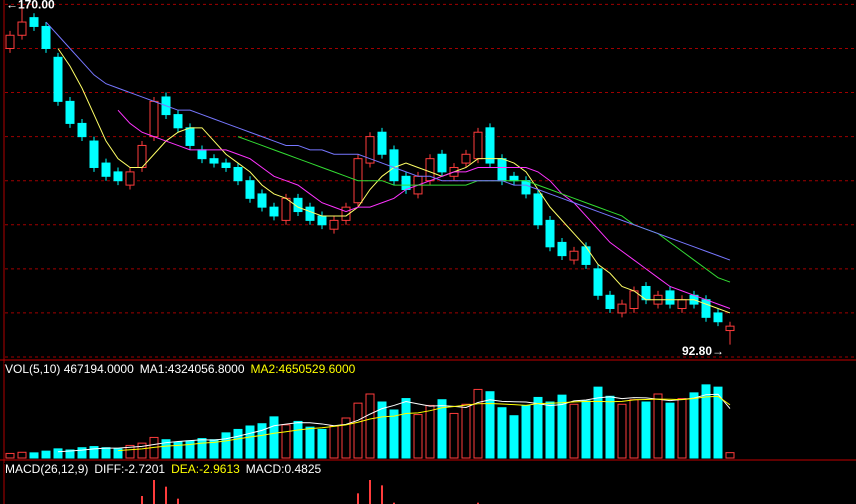  Describe the element at coordinates (46, 469) in the screenshot. I see `legend-entry: MACD(26,12,9)` at that location.